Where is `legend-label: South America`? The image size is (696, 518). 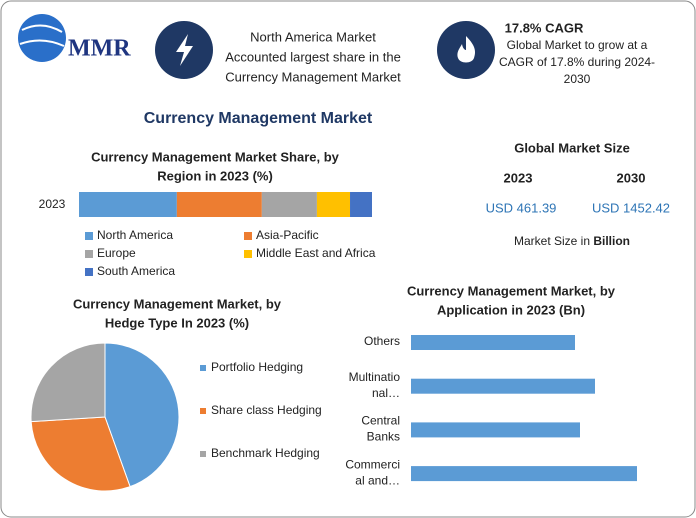 legend-label: South America is located at coordinates (136, 271).